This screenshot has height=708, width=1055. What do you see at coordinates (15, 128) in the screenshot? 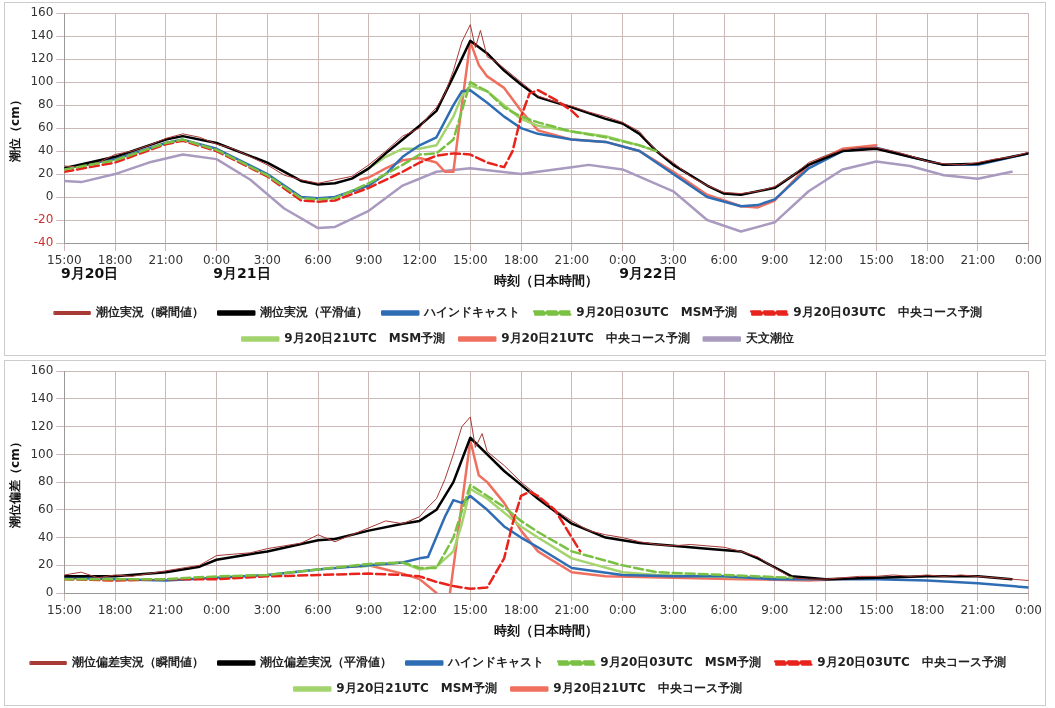
I see `y-axis-title: 潮位（cm）` at bounding box center [15, 128].